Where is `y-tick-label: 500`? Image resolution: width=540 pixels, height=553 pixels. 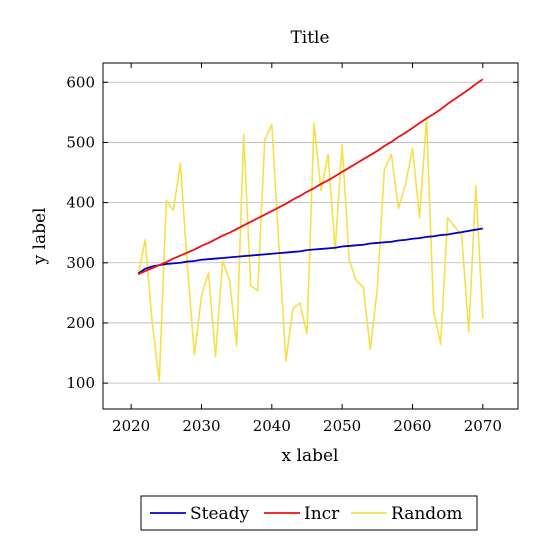 y-tick-label: 500 is located at coordinates (80, 142).